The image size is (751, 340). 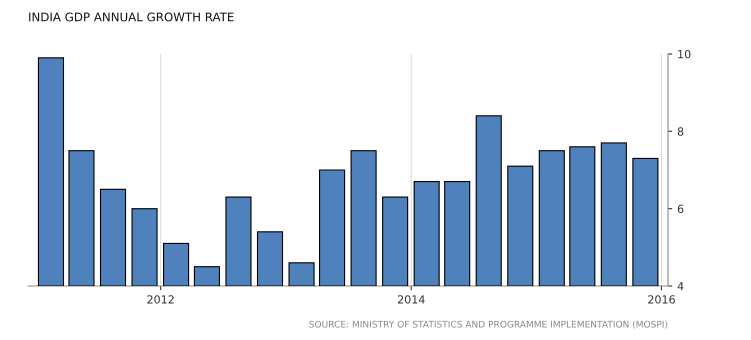 I want to click on y-tick-label: 8, so click(x=681, y=131).